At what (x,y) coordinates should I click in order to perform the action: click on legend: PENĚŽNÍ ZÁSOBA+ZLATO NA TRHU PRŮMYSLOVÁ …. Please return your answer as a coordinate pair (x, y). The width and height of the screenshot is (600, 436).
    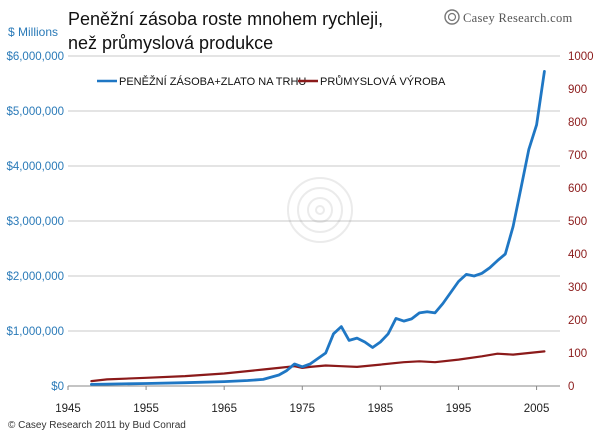
    Looking at the image, I should click on (271, 81).